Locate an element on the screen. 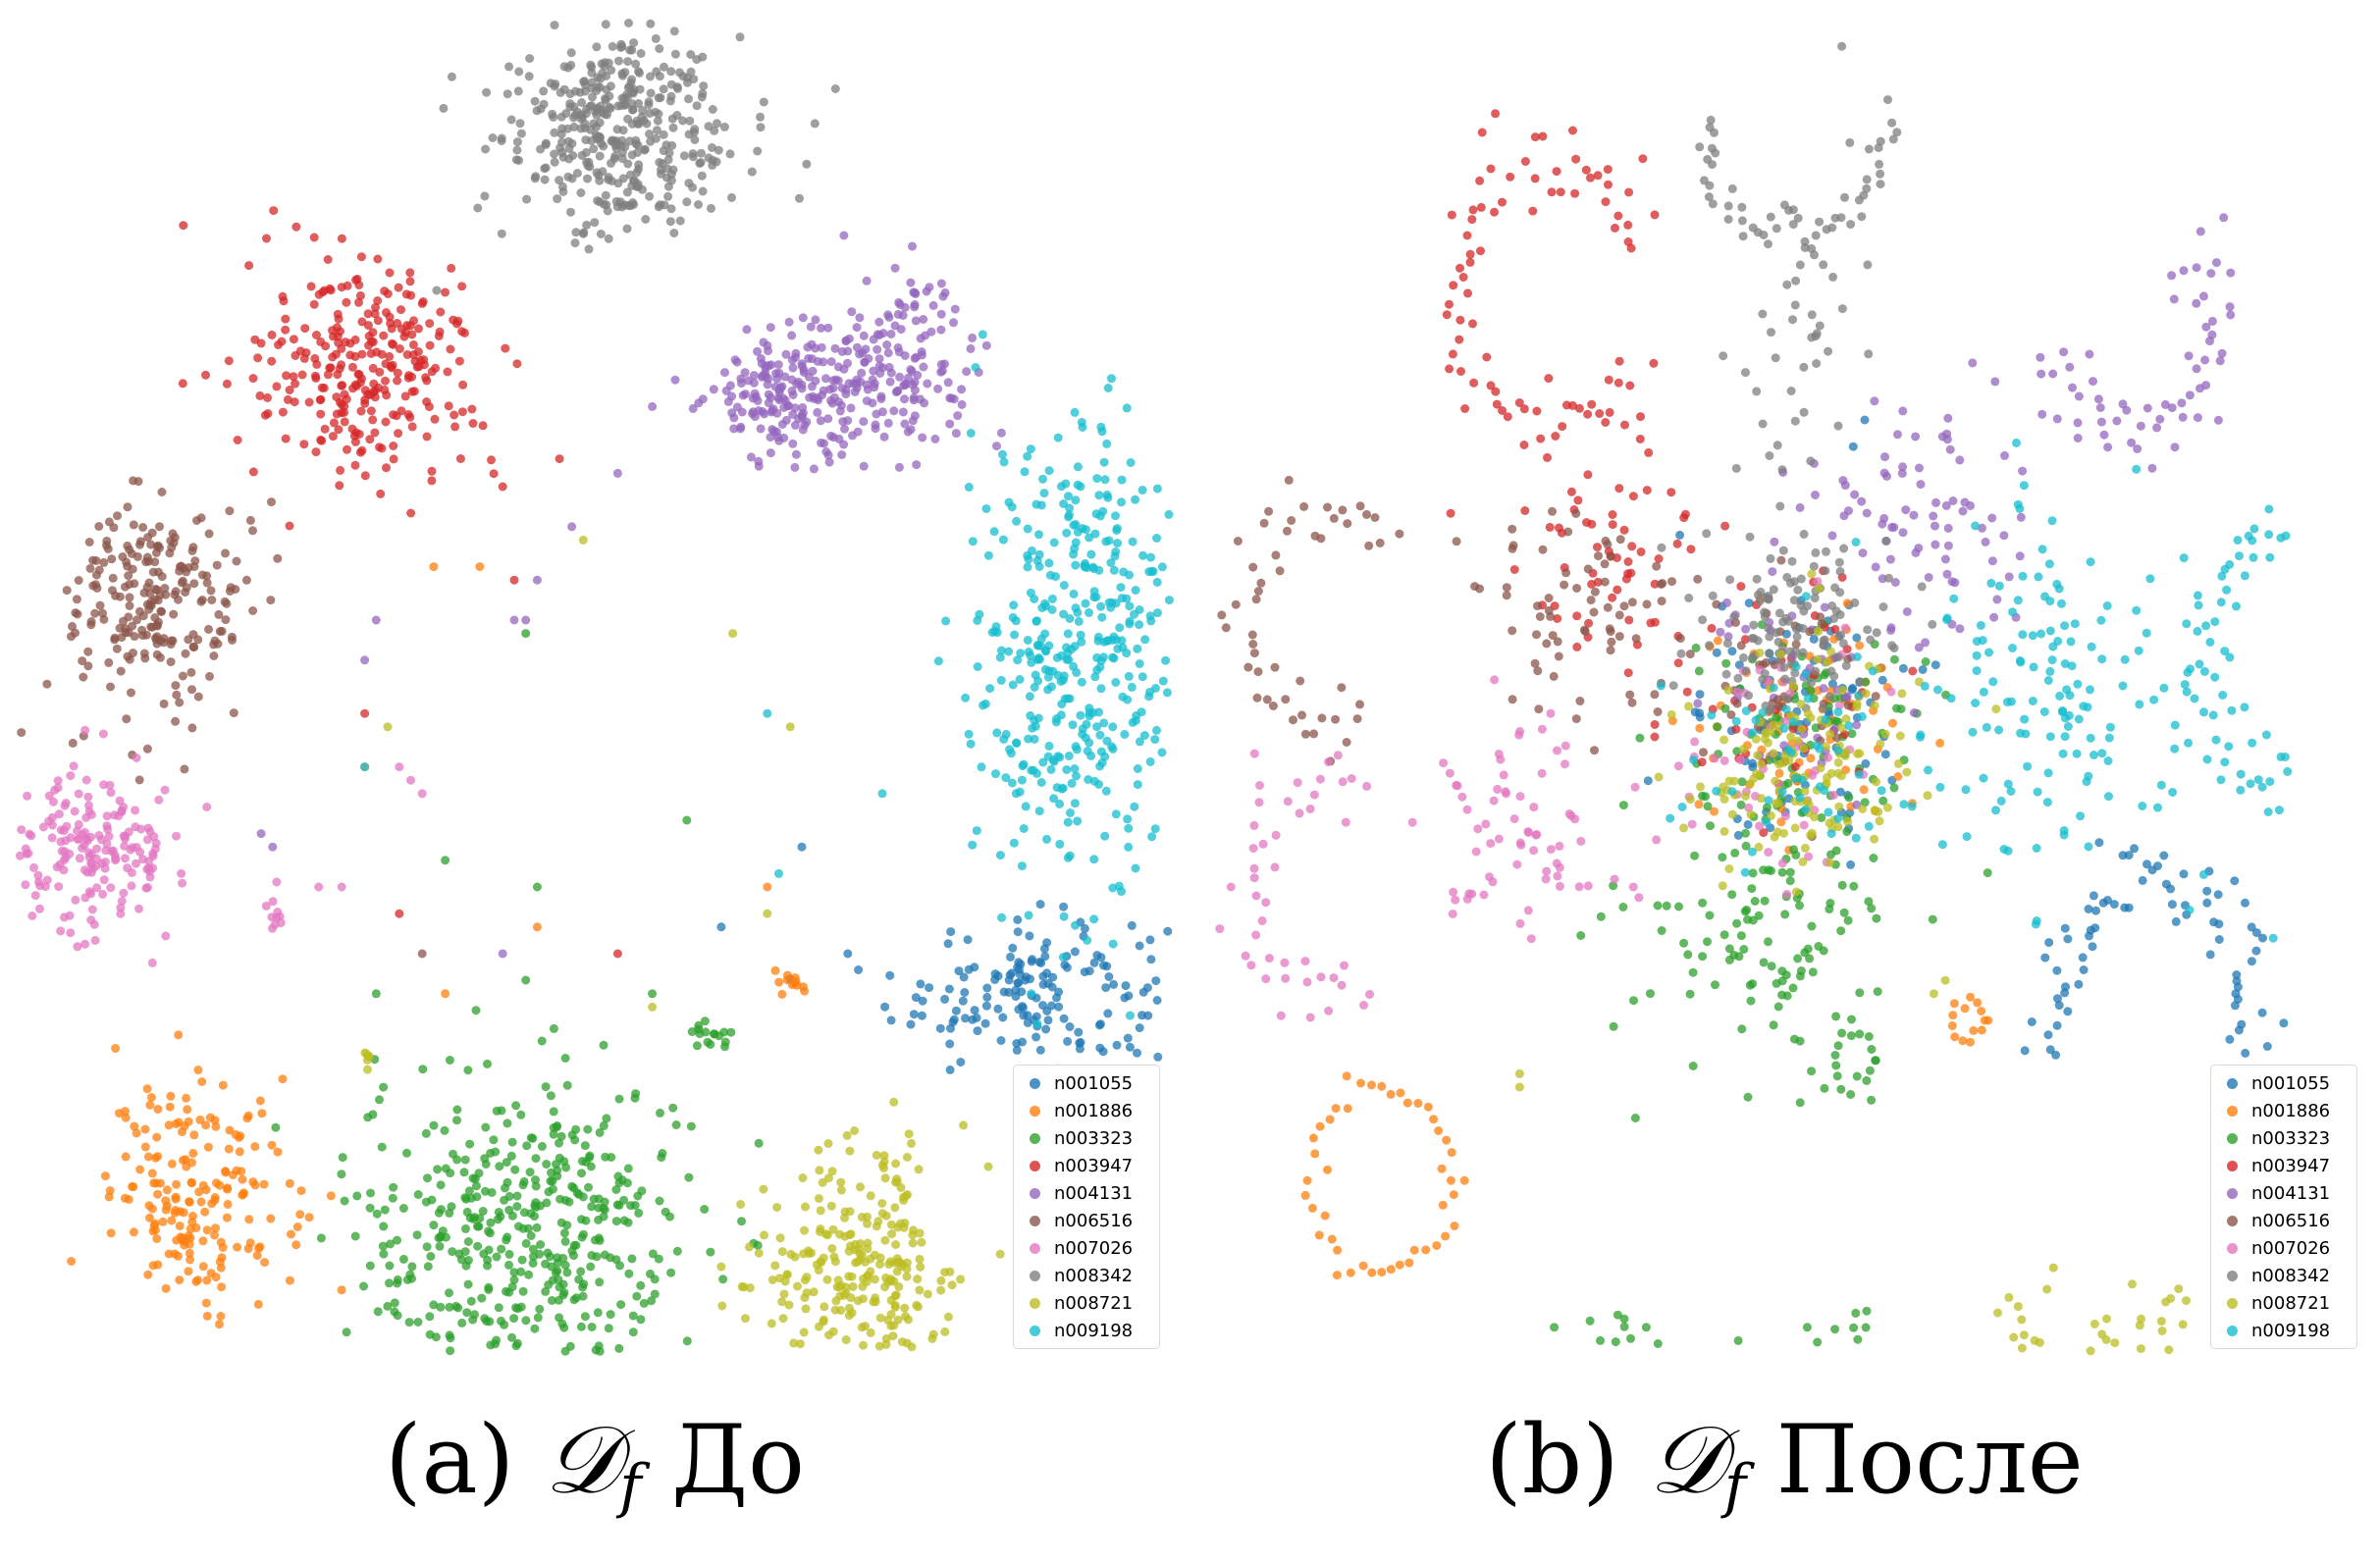  caption-b-prefix: (b) is located at coordinates (1567, 1460).